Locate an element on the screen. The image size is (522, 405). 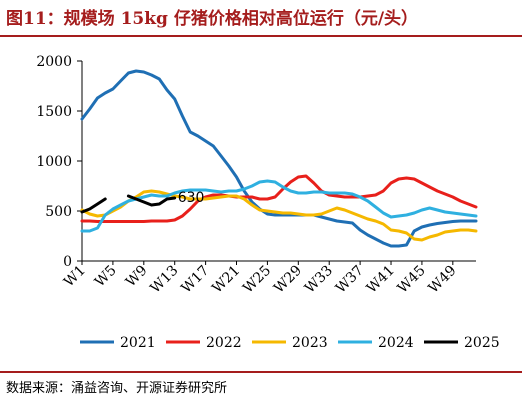
bottom-rule is located at coordinates (261, 372).